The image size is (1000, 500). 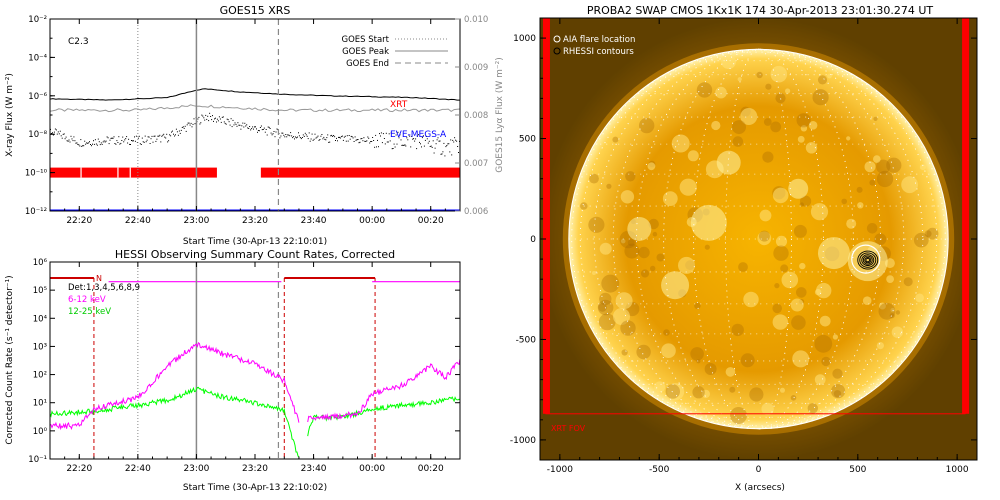 What do you see at coordinates (40, 319) in the screenshot?
I see `hessi-ytick-label: 10⁴` at bounding box center [40, 319].